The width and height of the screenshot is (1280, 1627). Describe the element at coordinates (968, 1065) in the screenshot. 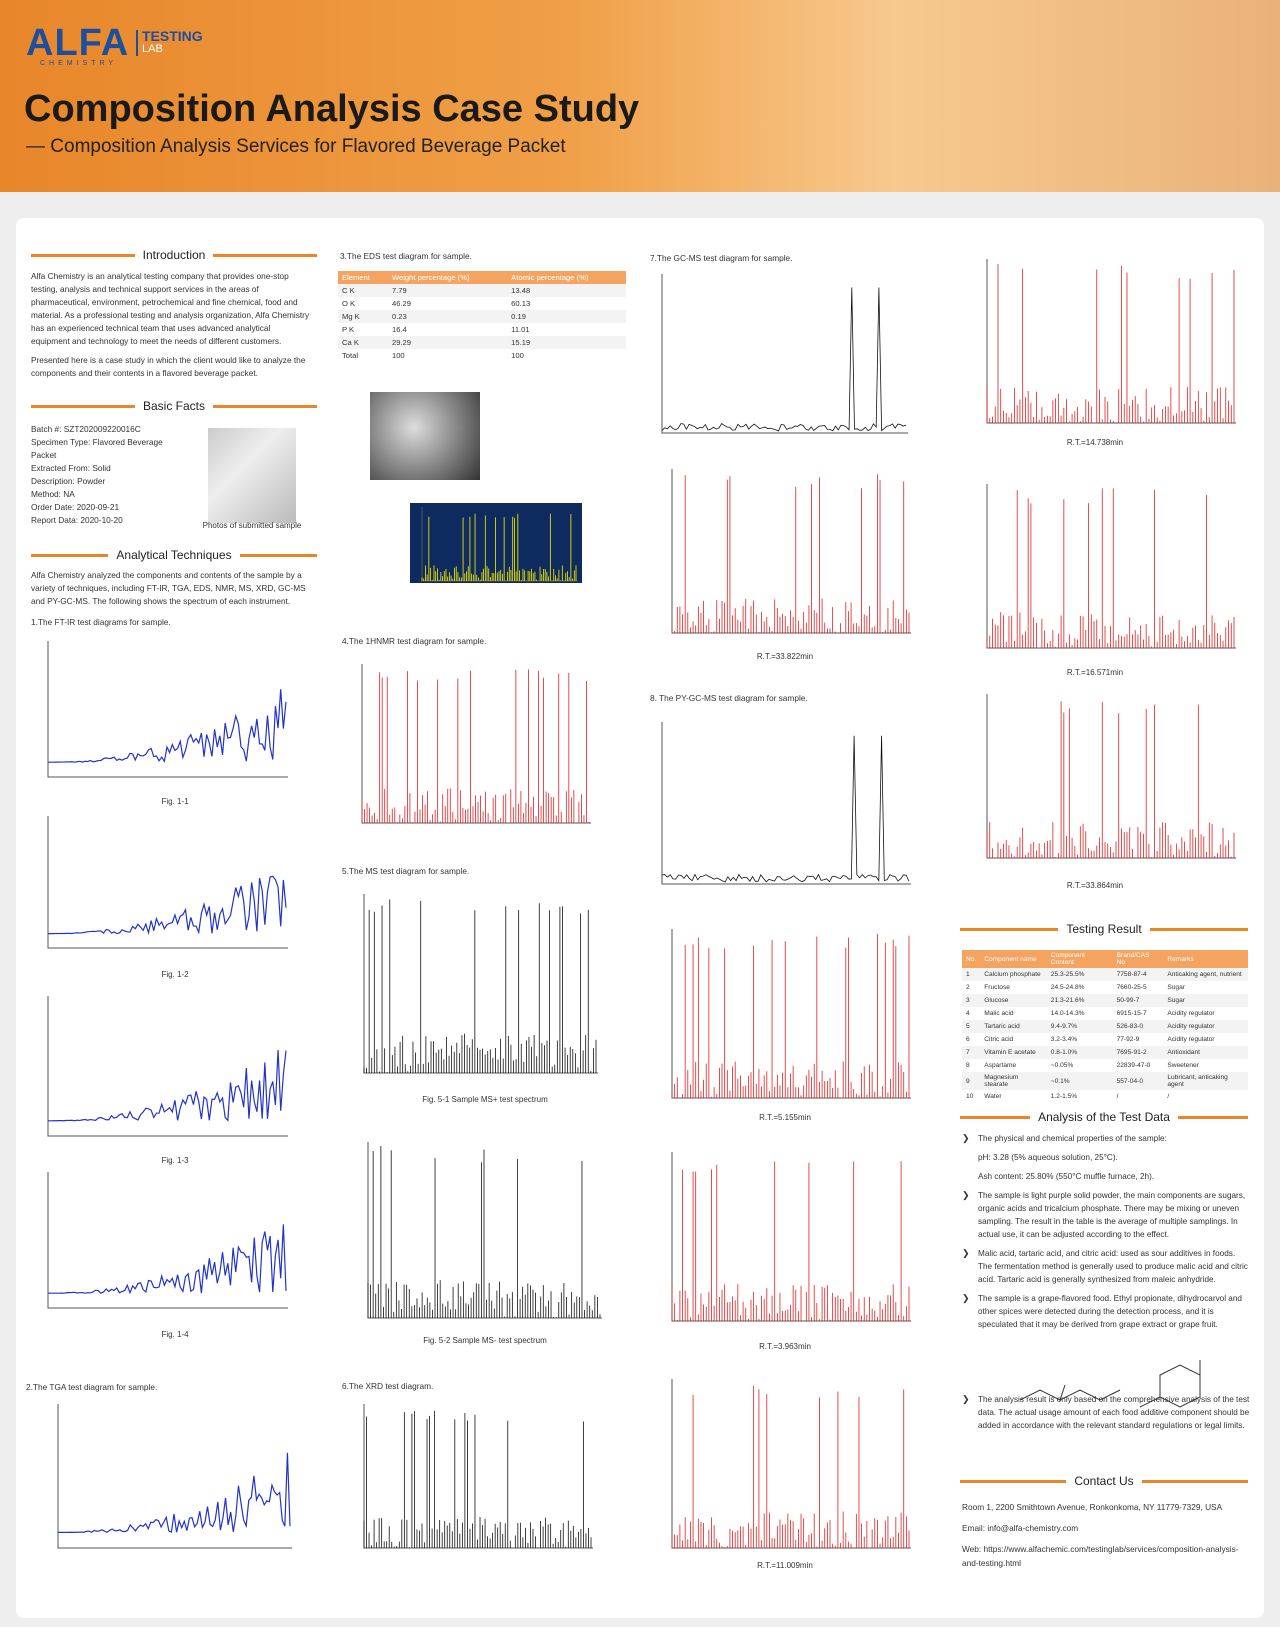

I see `table-cell: 8` at that location.